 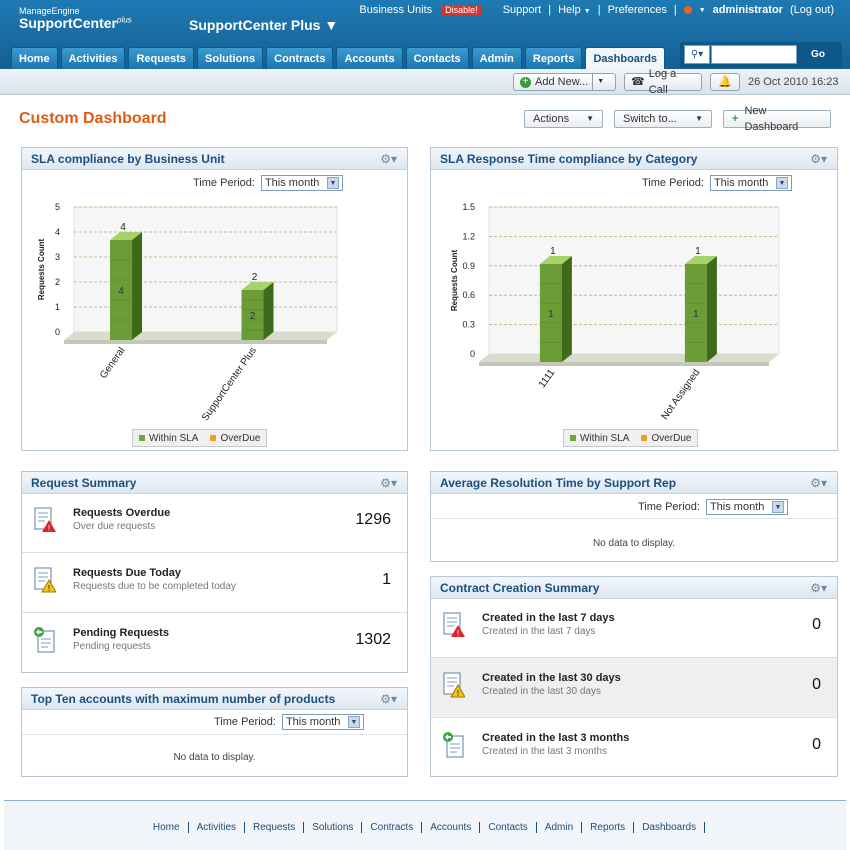 I want to click on tab-contacts: Contacts, so click(x=437, y=58).